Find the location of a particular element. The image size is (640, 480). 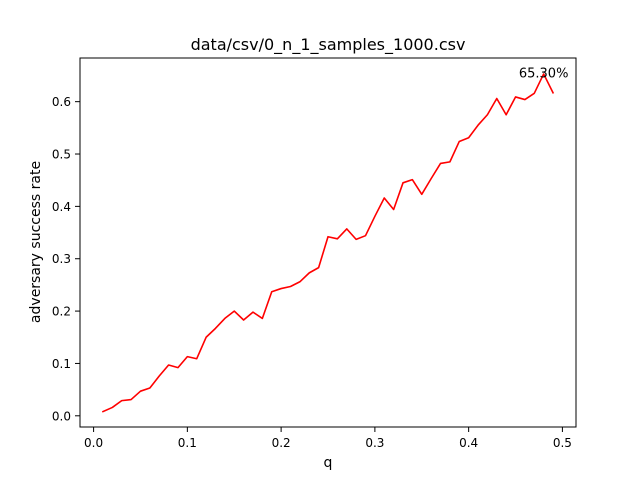

y-tick-label: 0.0 is located at coordinates (61, 416).